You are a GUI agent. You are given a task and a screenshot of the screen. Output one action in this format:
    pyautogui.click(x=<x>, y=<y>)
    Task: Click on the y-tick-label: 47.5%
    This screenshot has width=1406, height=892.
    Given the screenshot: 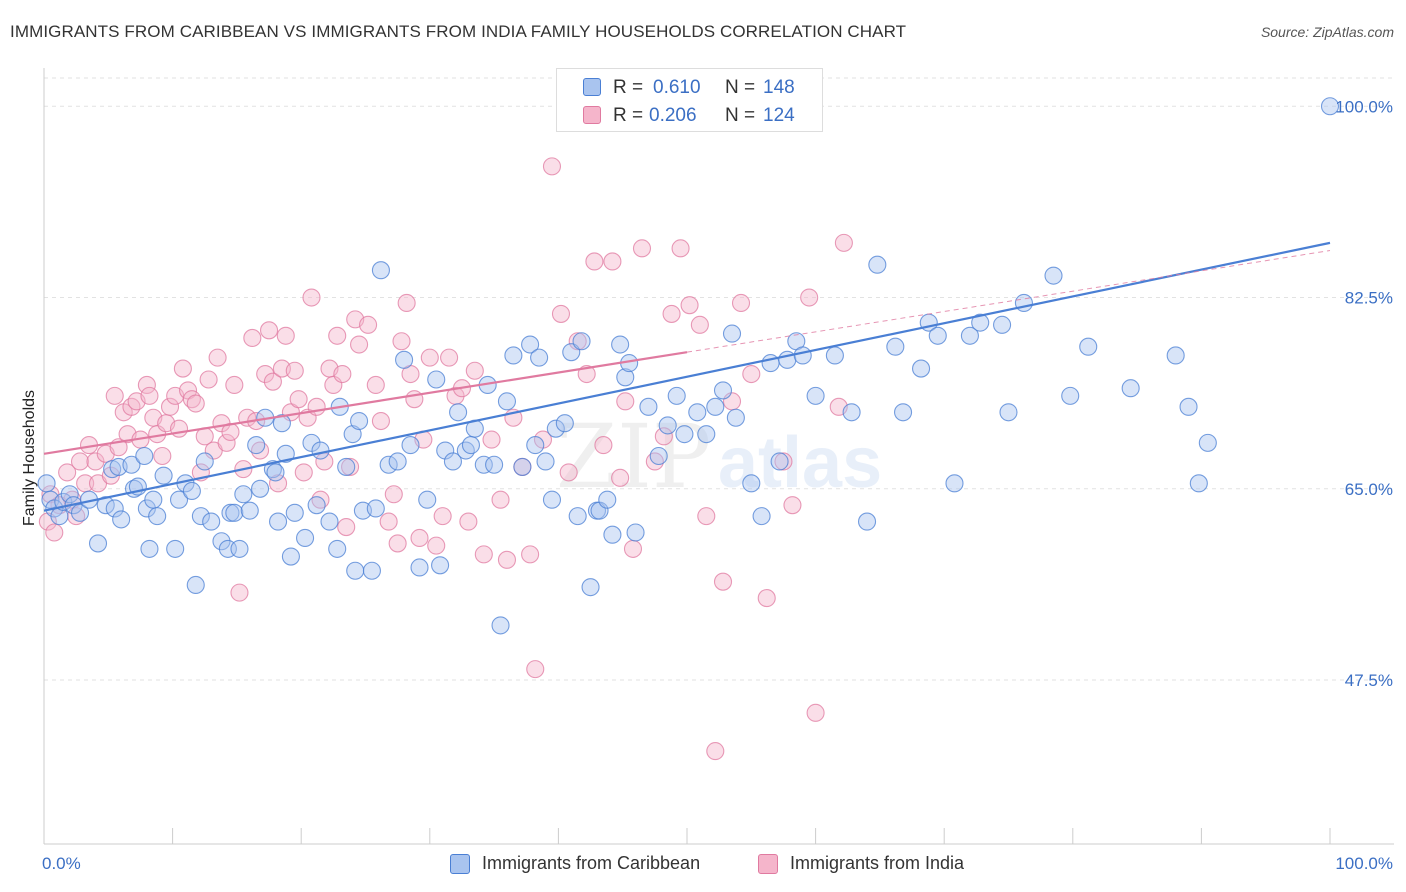 What is the action you would take?
    pyautogui.click(x=1369, y=680)
    